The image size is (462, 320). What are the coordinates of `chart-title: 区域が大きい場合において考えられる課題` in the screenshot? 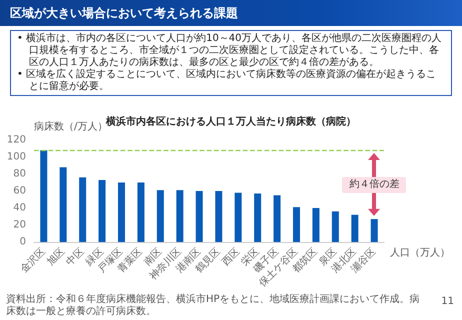 It's located at (231, 13).